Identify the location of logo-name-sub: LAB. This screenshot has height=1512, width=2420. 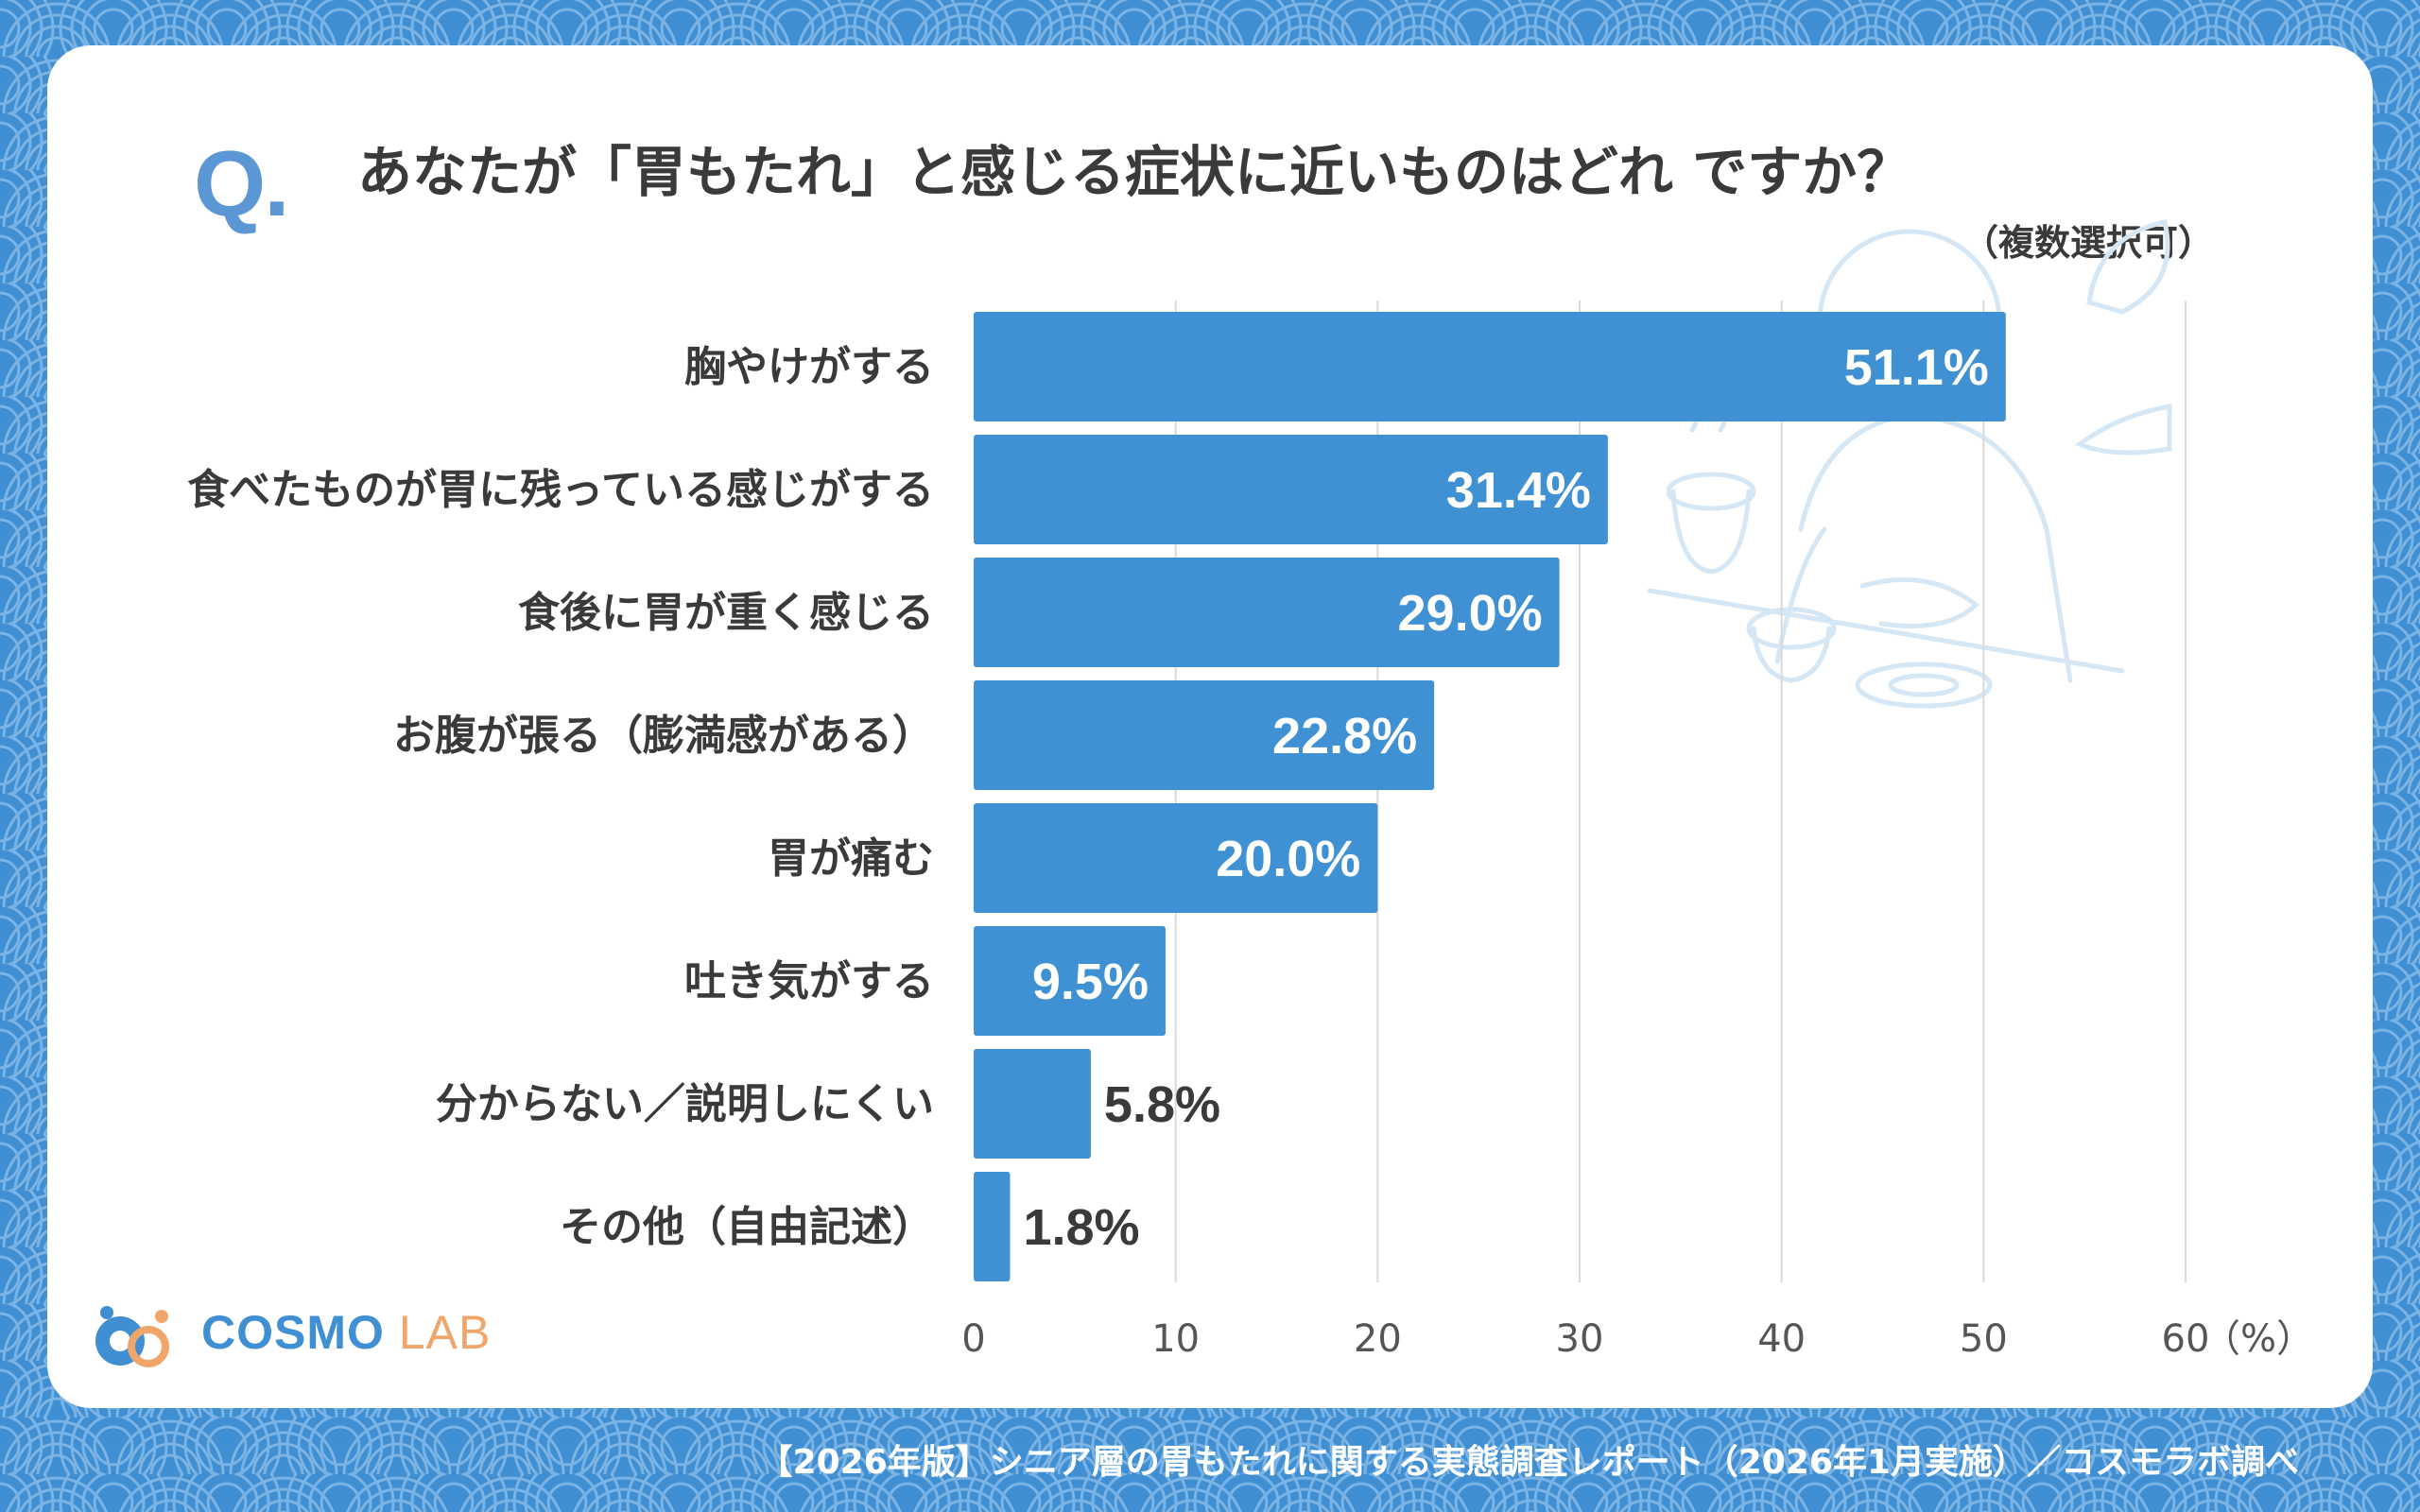
(445, 1332).